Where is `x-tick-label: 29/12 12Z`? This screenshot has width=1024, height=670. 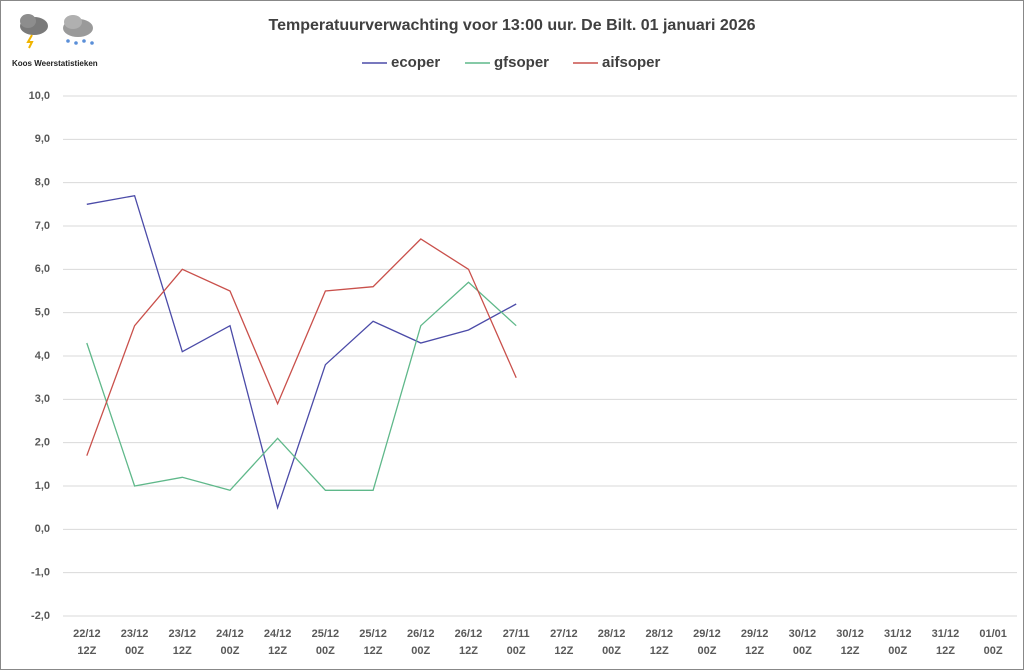
x-tick-label: 29/12 12Z is located at coordinates (755, 642).